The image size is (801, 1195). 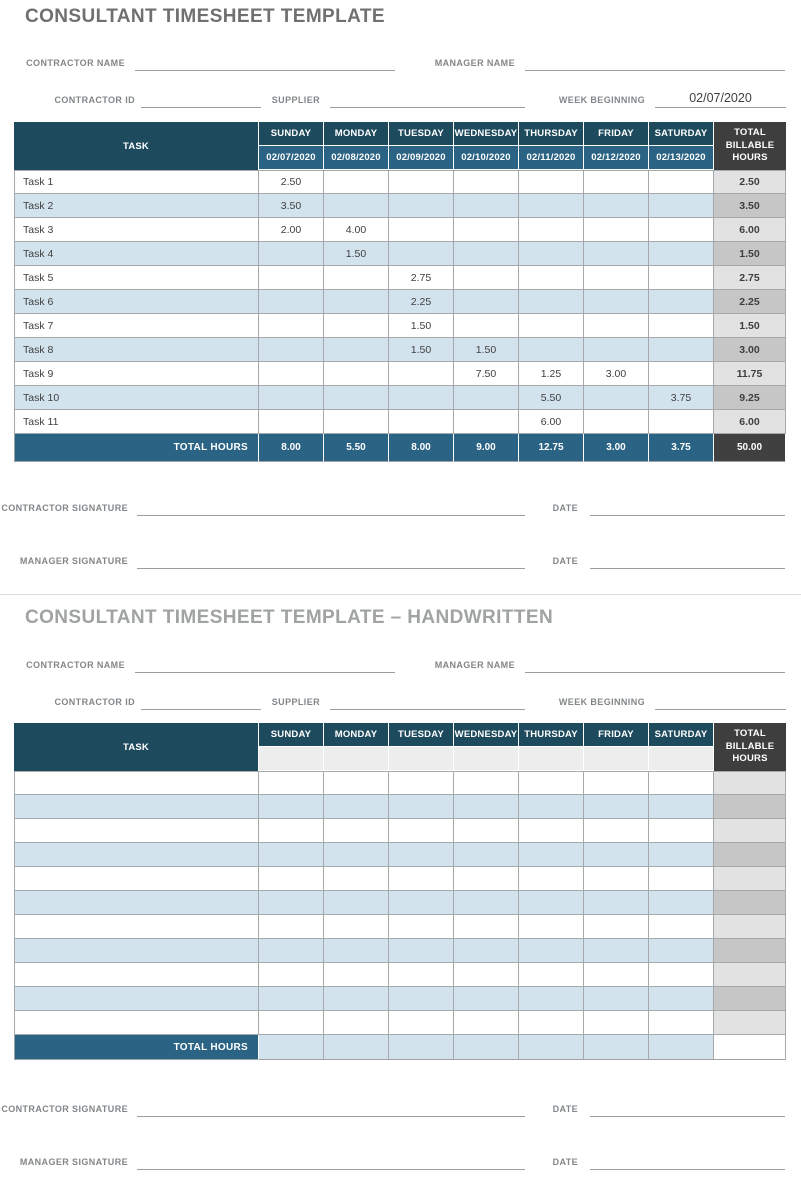 What do you see at coordinates (136, 422) in the screenshot?
I see `task-cell: Task 11` at bounding box center [136, 422].